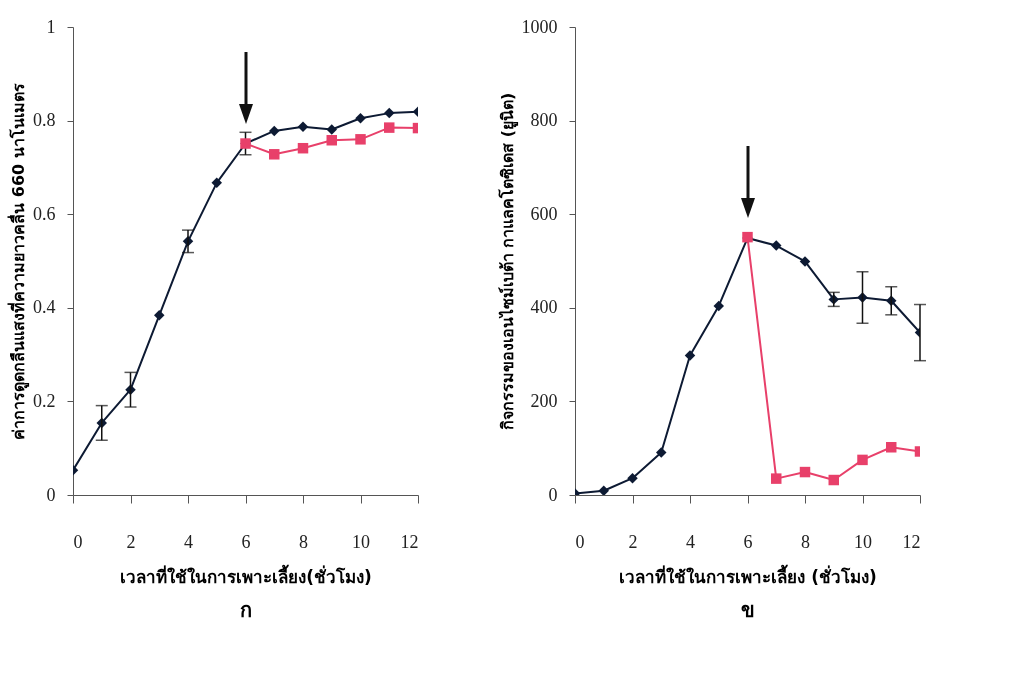  What do you see at coordinates (44, 307) in the screenshot?
I see `y-tick-label: 0.4` at bounding box center [44, 307].